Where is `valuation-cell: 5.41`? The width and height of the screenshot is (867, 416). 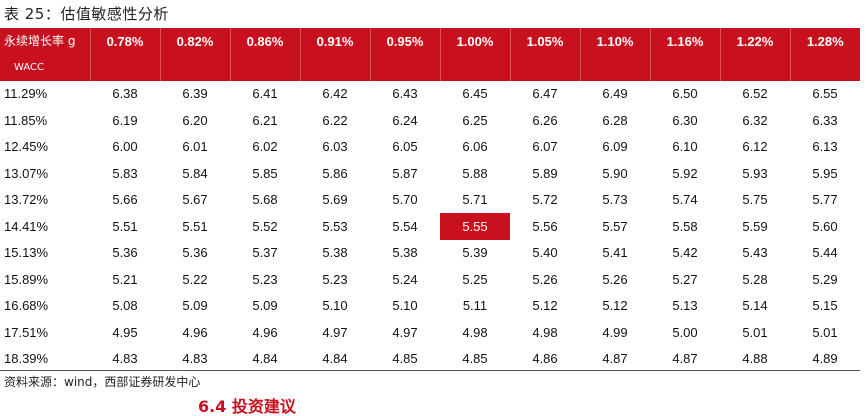
valuation-cell: 5.41 is located at coordinates (615, 253).